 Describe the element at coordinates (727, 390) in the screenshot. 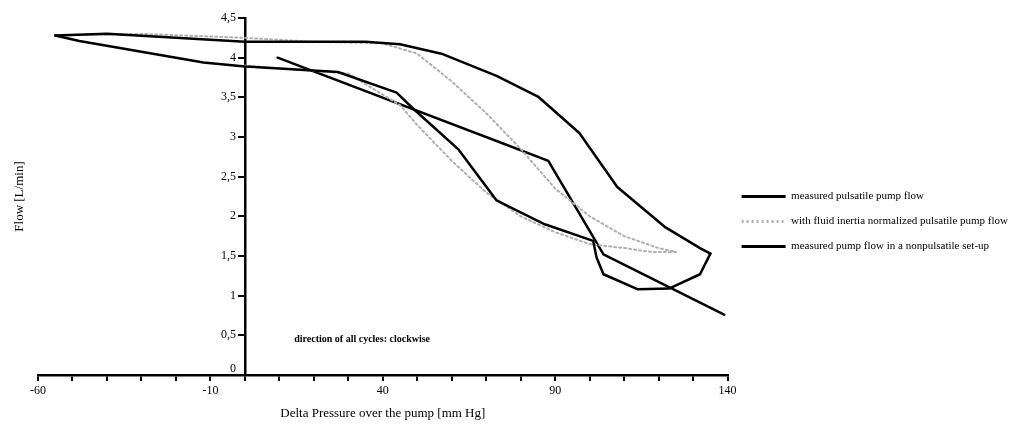

I see `x-tick-label: 140` at that location.